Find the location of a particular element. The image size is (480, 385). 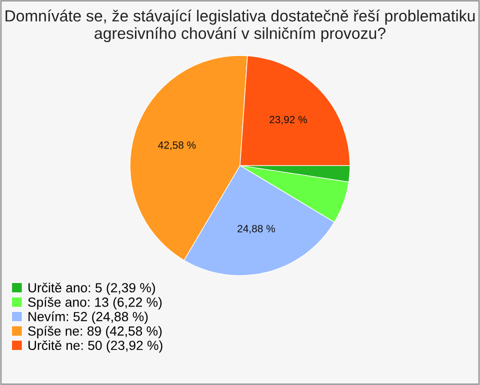

chart-title: Domníváte se, že stávající legislativa dostatečně řeší problematiku agresivního chování v silničním provozu? is located at coordinates (240, 26).